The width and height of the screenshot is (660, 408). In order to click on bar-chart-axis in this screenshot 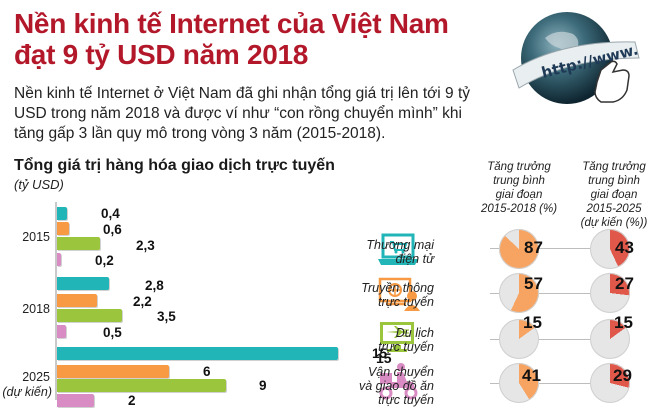, I will do `click(56, 301)`.